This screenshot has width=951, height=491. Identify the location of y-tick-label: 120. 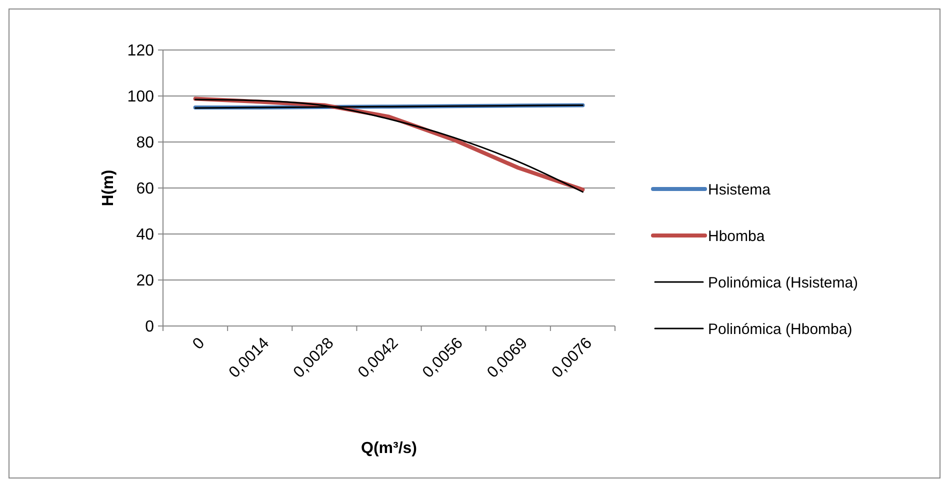
(140, 51).